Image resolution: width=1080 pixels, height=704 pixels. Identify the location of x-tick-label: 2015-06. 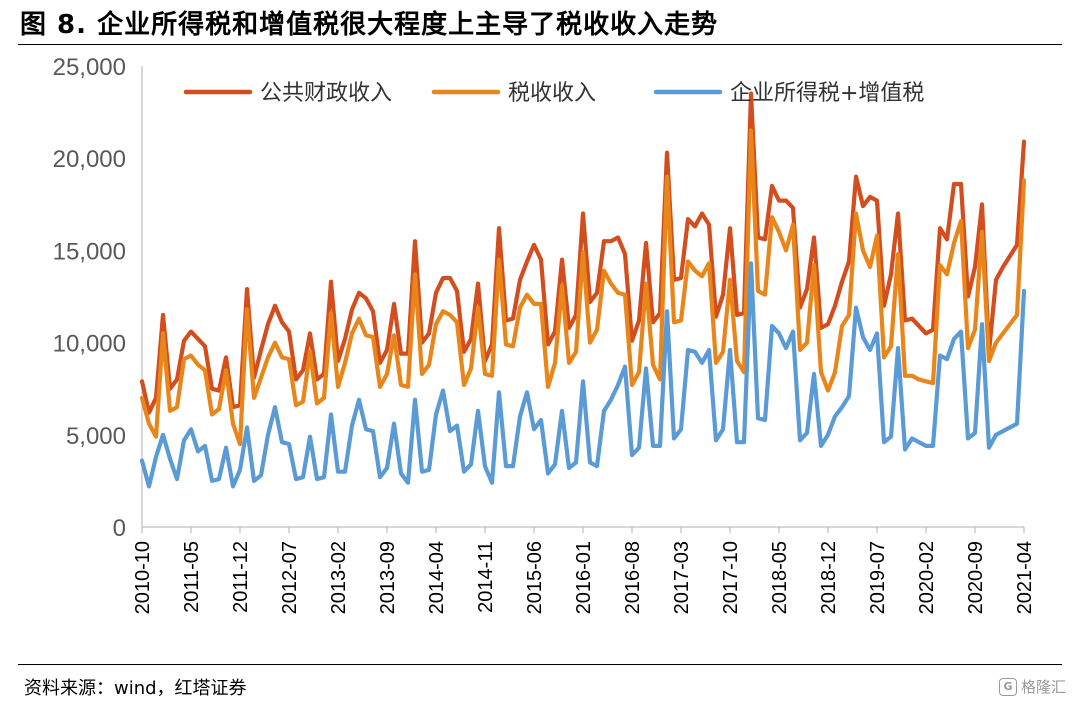
(535, 577).